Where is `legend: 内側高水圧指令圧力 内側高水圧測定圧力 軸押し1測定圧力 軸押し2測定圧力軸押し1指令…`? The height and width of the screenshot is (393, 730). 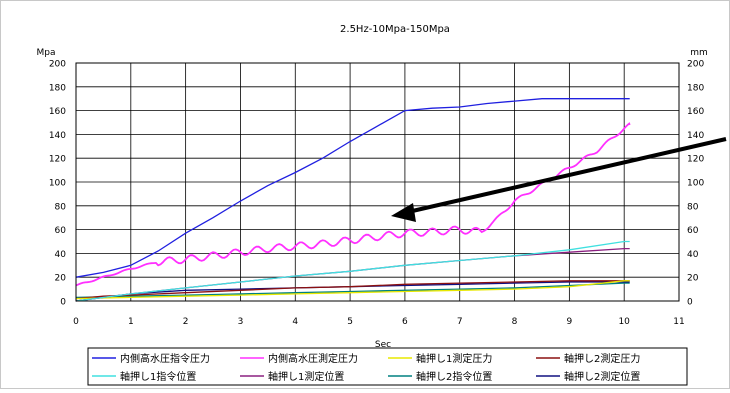 legend: 内側高水圧指令圧力 内側高水圧測定圧力 軸押し1測定圧力 軸押し2測定圧力軸押し1指令… is located at coordinates (387, 366).